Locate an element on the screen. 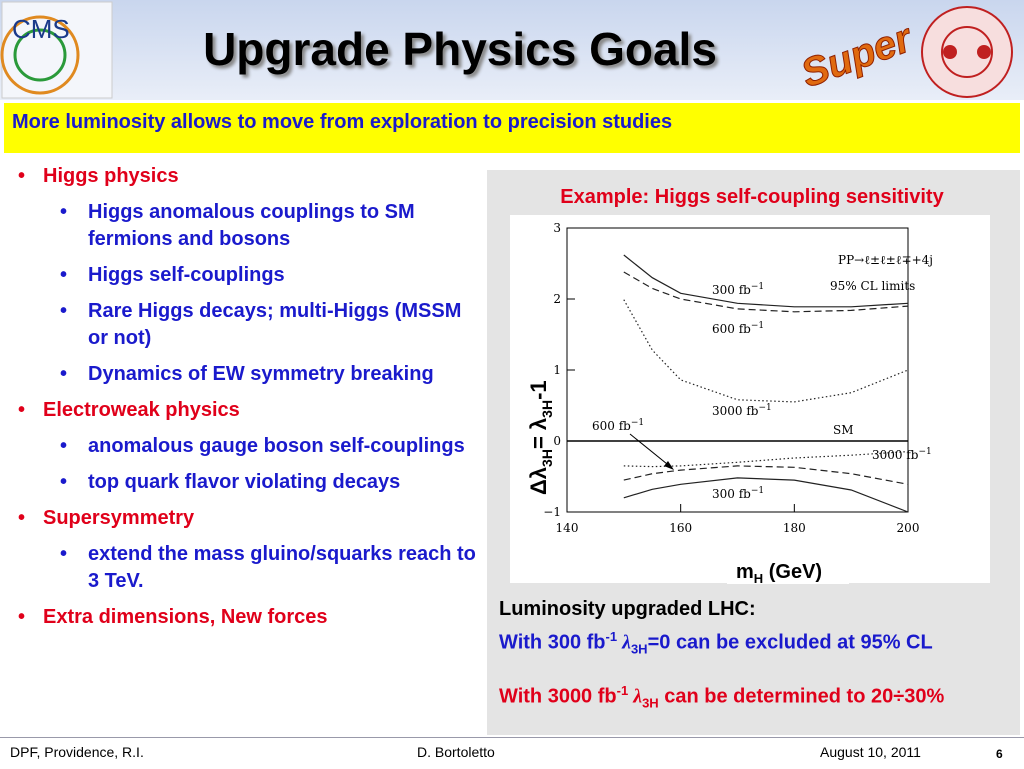 The width and height of the screenshot is (1024, 769). x-tick-label: 160 is located at coordinates (680, 528).